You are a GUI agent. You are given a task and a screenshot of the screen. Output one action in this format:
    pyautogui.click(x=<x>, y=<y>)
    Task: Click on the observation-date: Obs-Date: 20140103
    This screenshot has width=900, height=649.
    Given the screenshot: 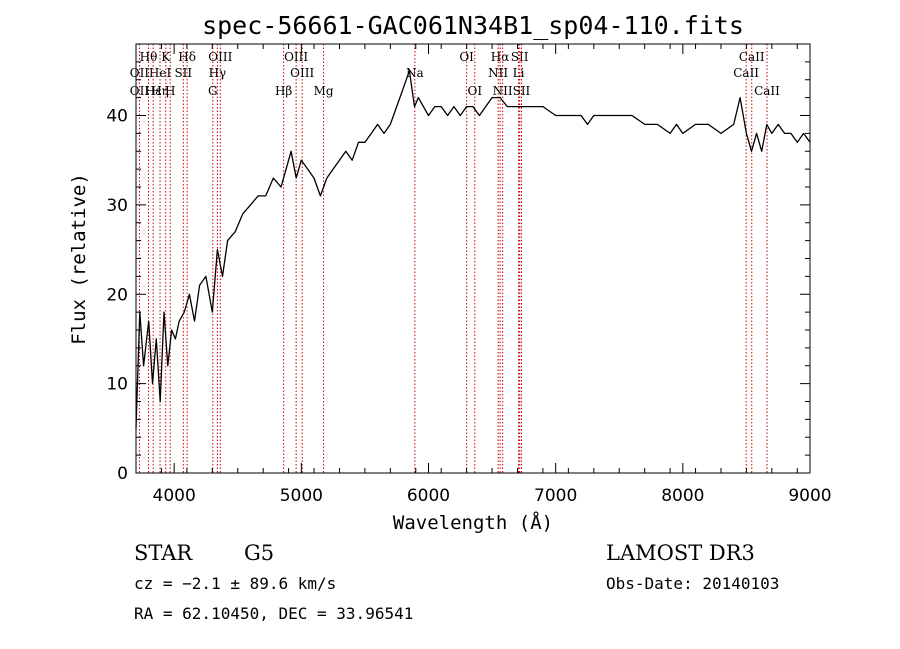 What is the action you would take?
    pyautogui.click(x=692, y=583)
    